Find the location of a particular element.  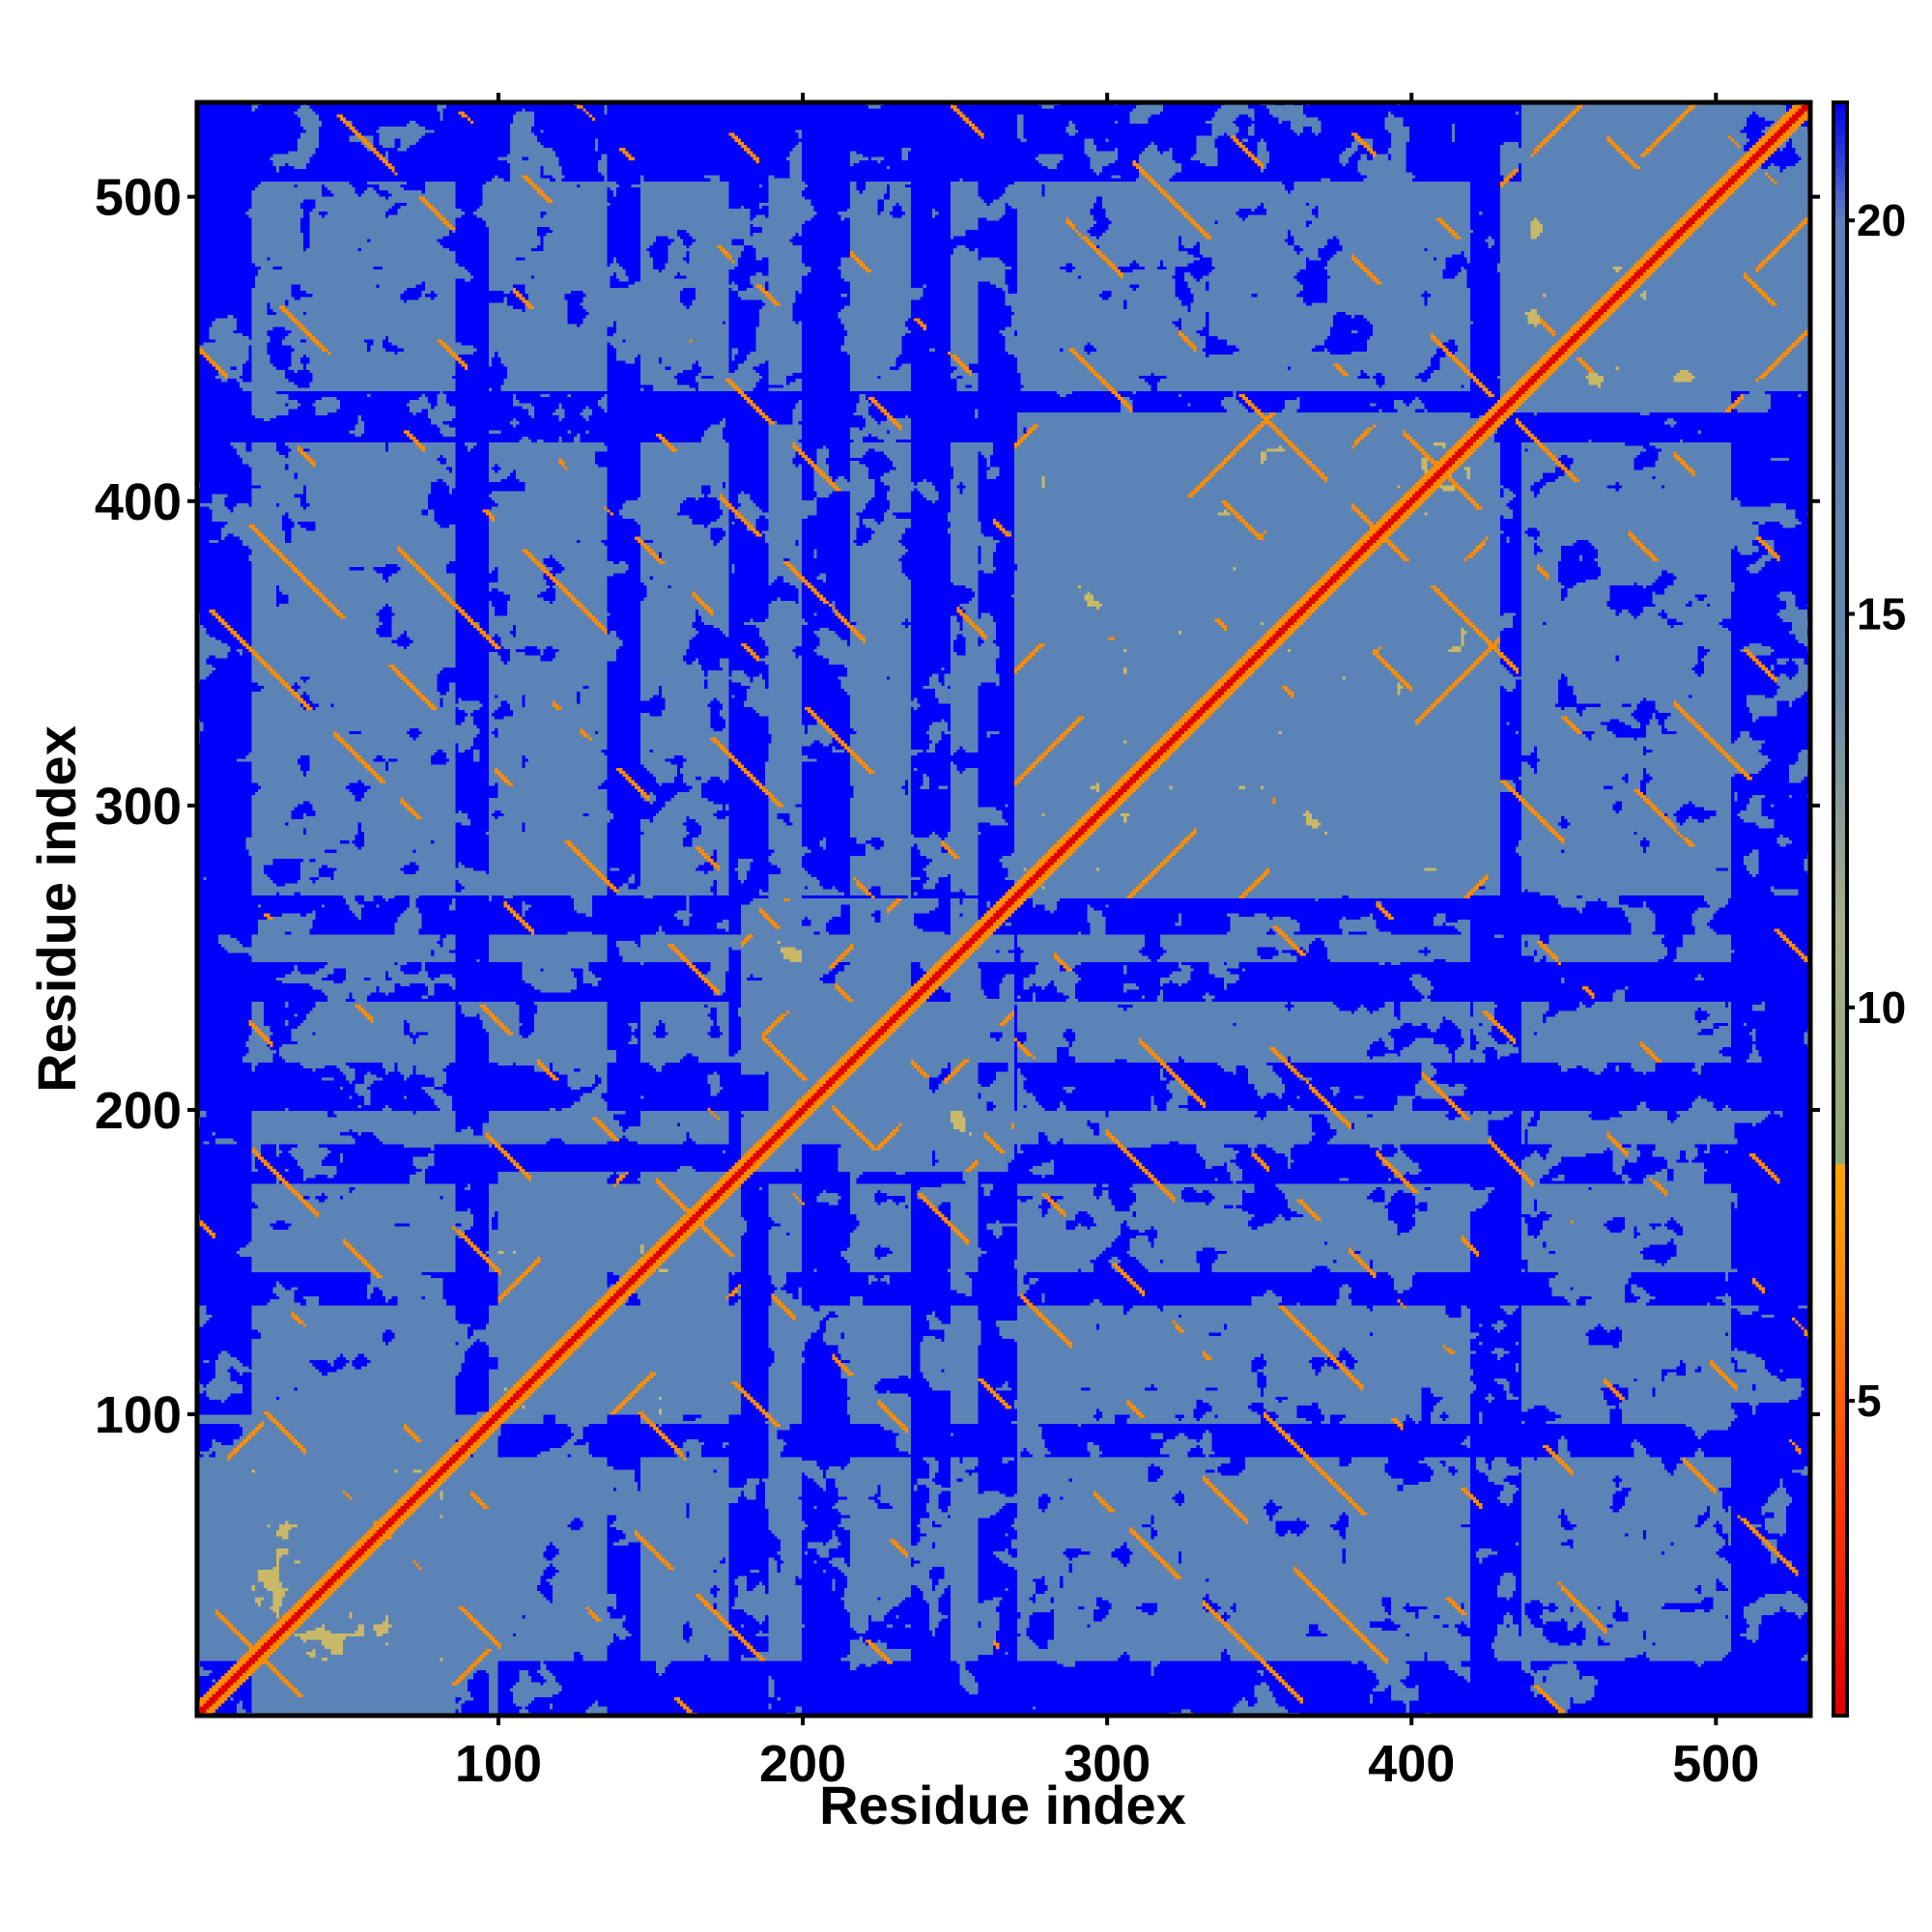

y-tick-label: 200 is located at coordinates (138, 1111).